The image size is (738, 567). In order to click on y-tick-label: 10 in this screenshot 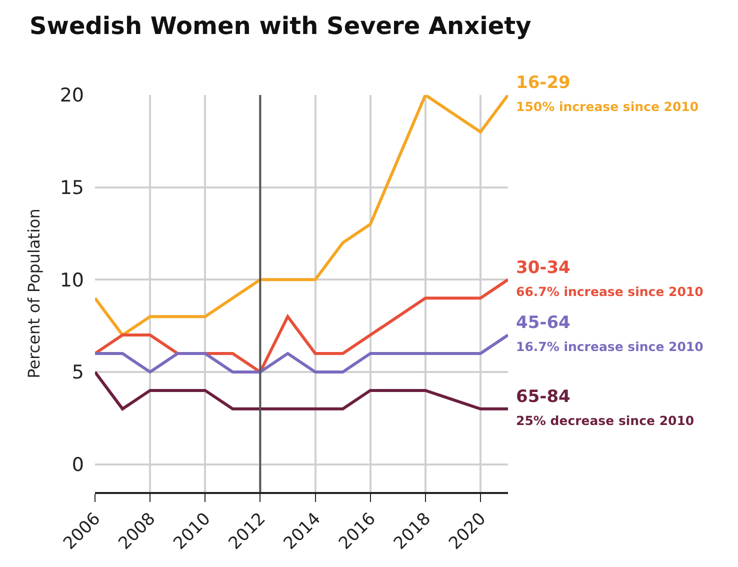, I will do `click(72, 280)`.